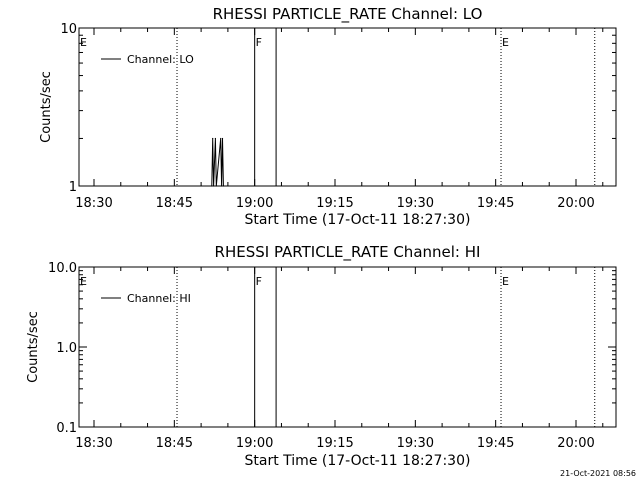 The width and height of the screenshot is (640, 480). I want to click on y-tick-label: 10.0, so click(62, 268).